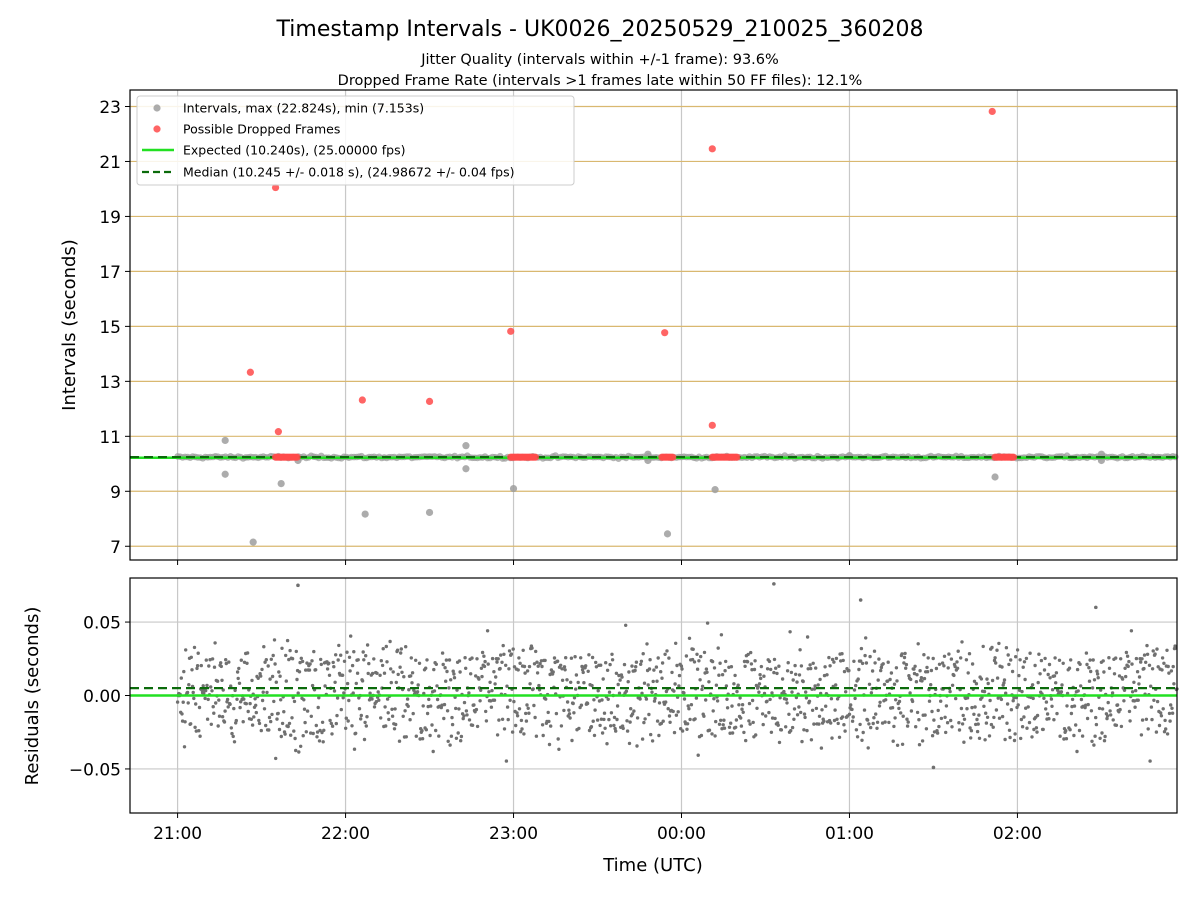 The image size is (1200, 900). I want to click on dropped-frame-point, so click(297, 457).